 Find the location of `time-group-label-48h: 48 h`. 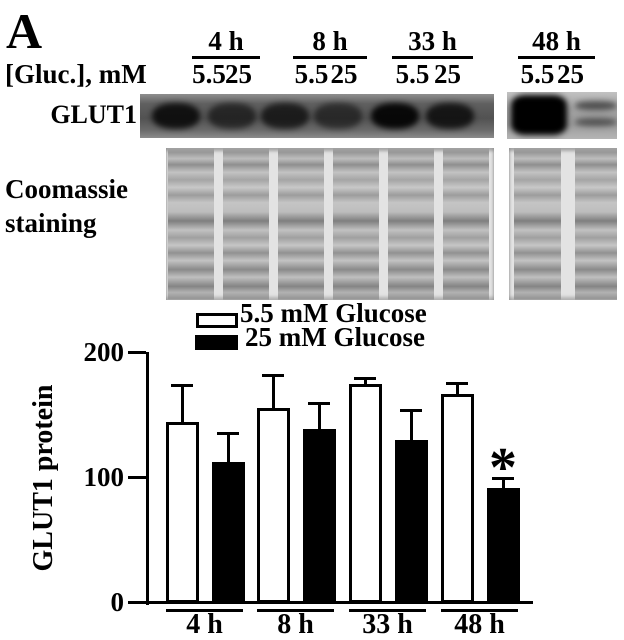

time-group-label-48h: 48 h is located at coordinates (556, 41).